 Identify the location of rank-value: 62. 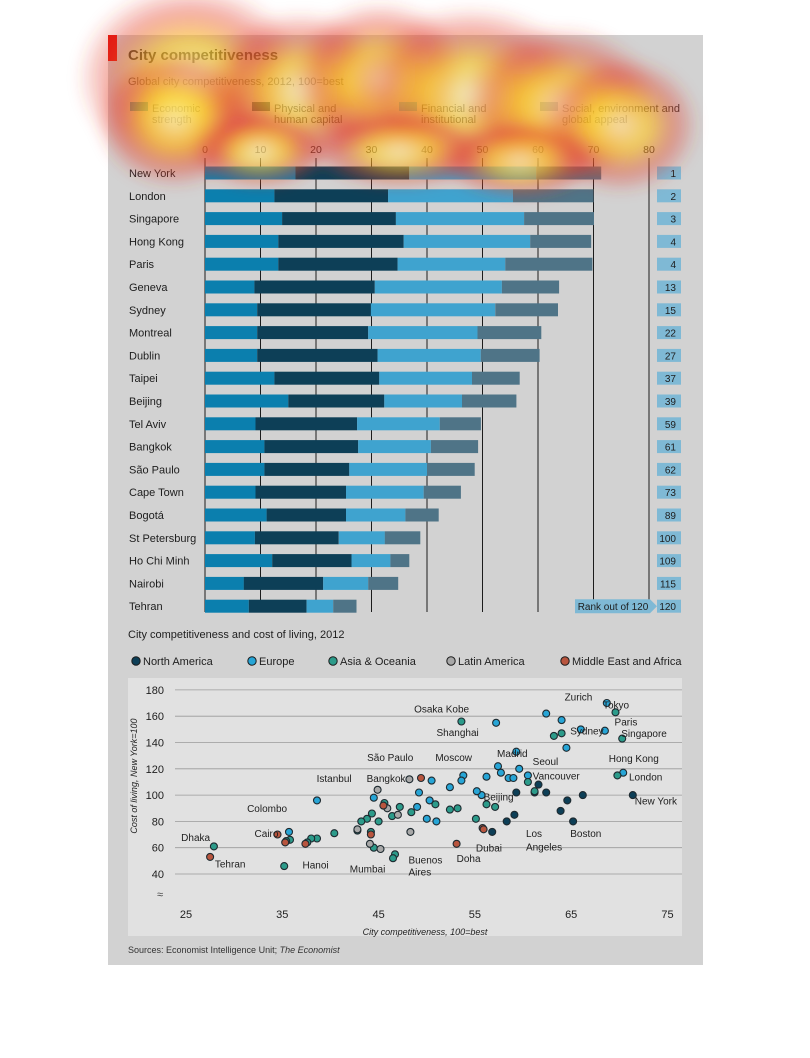
(671, 470).